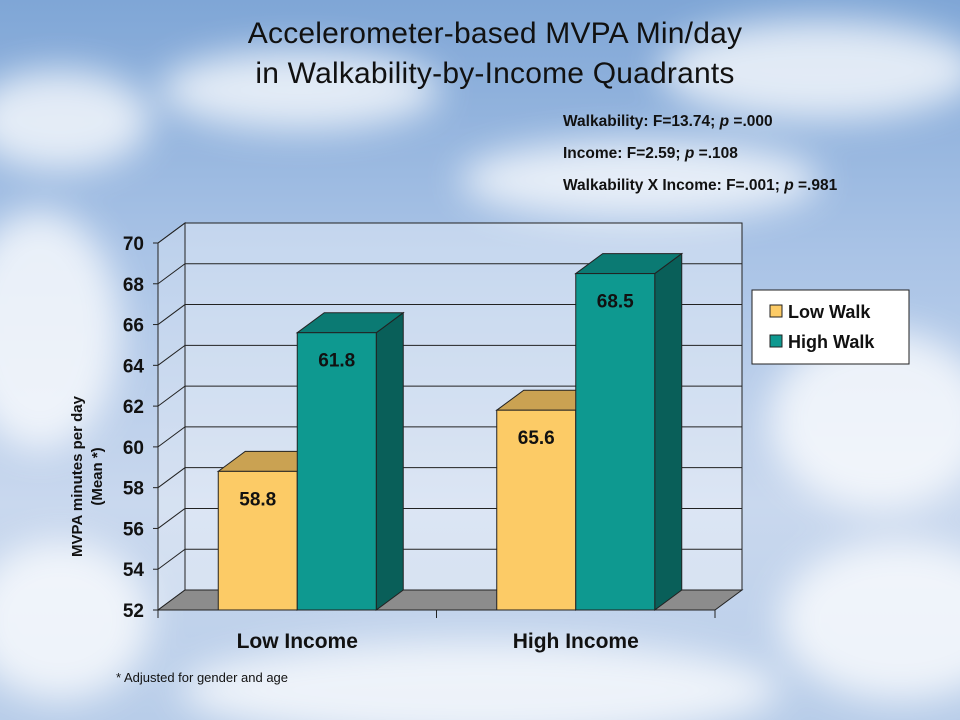 The image size is (960, 720). What do you see at coordinates (134, 366) in the screenshot?
I see `y-tick-label: 64` at bounding box center [134, 366].